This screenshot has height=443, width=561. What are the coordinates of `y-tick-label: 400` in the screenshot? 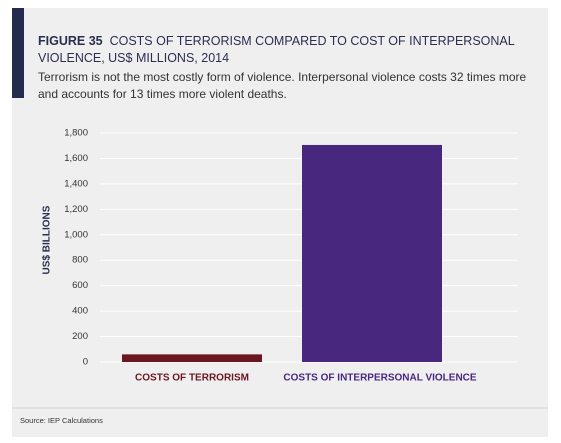 It's located at (80, 311).